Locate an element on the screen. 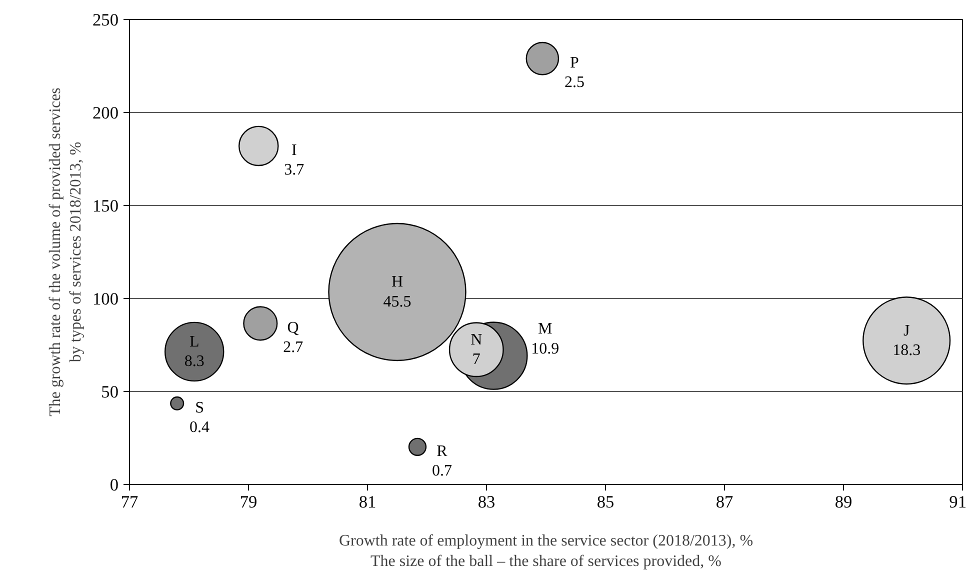 The width and height of the screenshot is (966, 572). data-label: 2.5 is located at coordinates (574, 83).